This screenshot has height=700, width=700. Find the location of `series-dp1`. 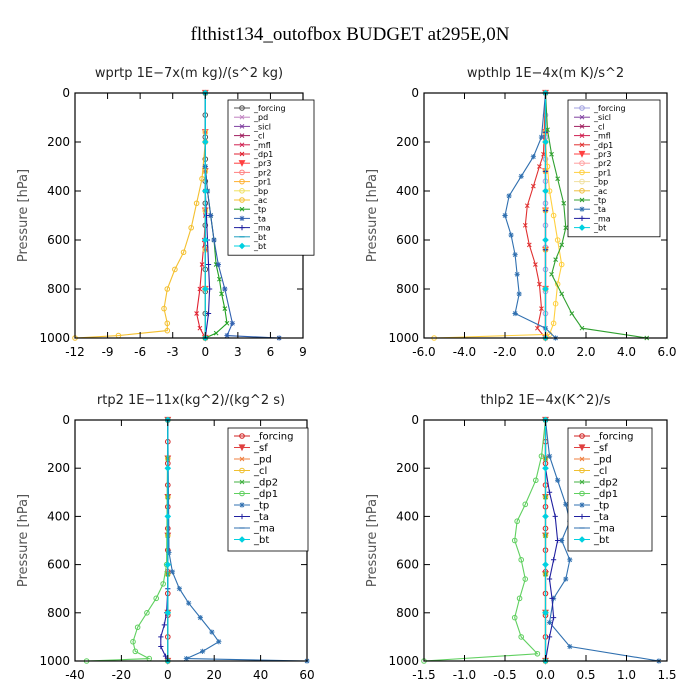

series-dp1 is located at coordinates (127, 540).